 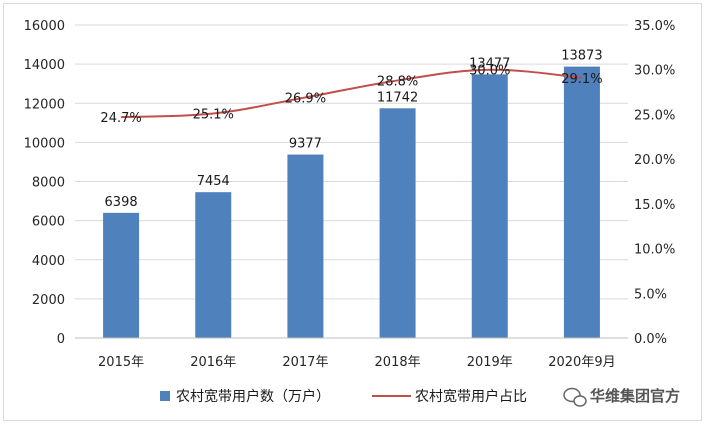 What do you see at coordinates (397, 81) in the screenshot?
I see `line-value-label: 28.8%` at bounding box center [397, 81].